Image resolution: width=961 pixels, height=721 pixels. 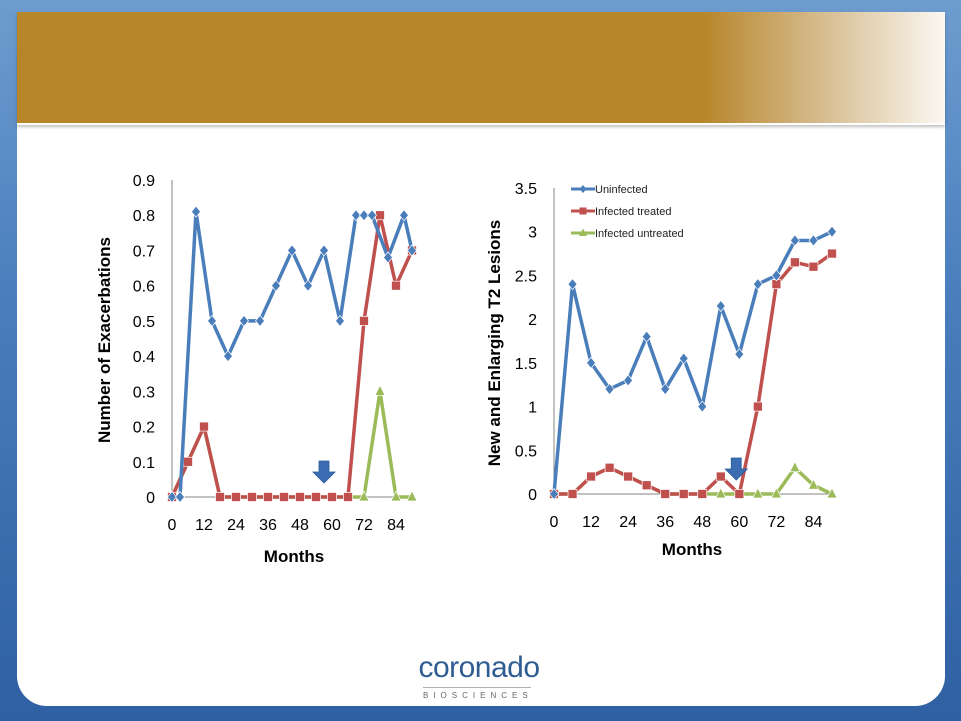 I want to click on series-line-uninfected, so click(x=293, y=354).